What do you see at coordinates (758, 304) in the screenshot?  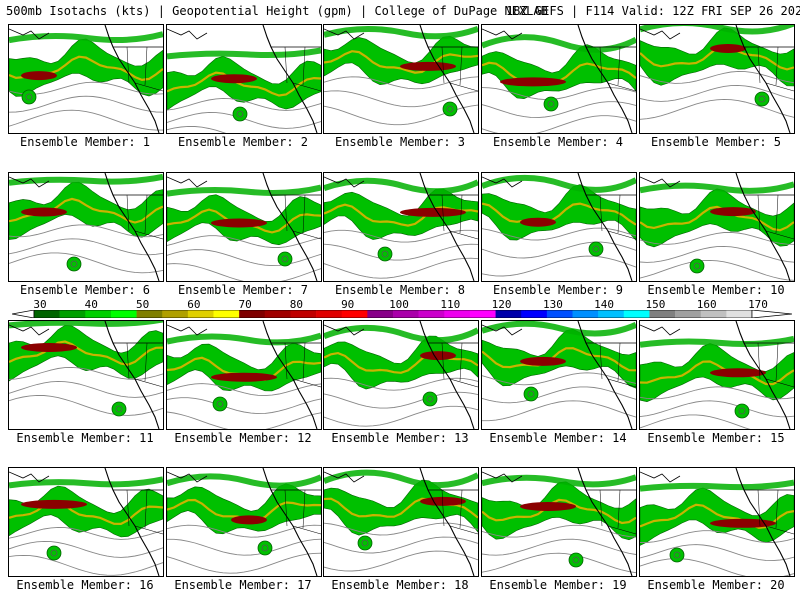 I see `colorbar-tick-label: 170` at bounding box center [758, 304].